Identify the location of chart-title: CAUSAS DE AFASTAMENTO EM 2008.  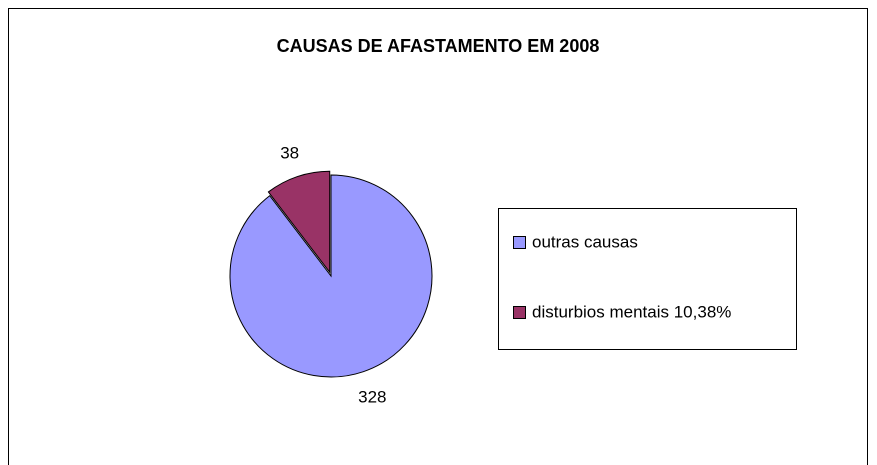
(438, 46).